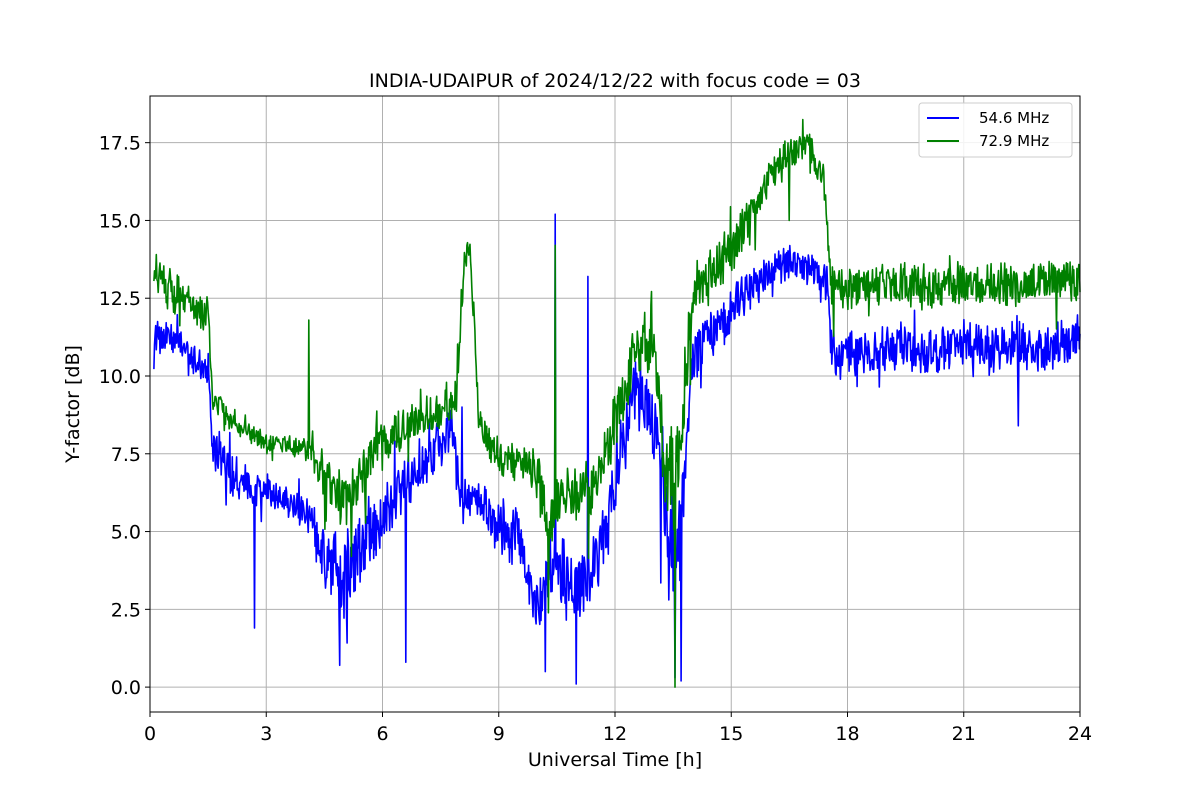 This screenshot has height=800, width=1200. Describe the element at coordinates (266, 734) in the screenshot. I see `x-tick-label: 3` at that location.